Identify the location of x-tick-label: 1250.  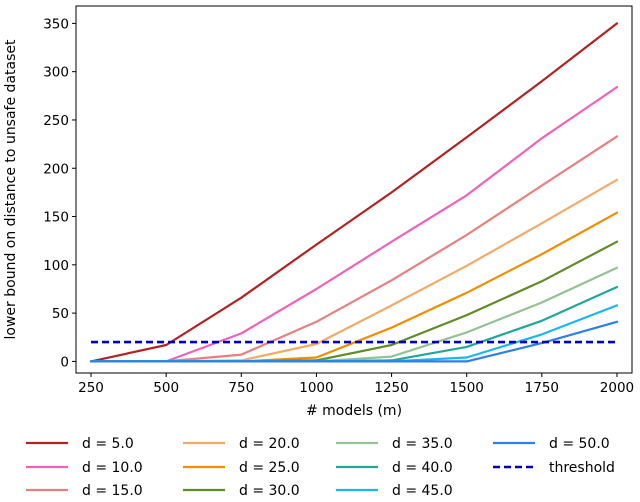
(391, 388).